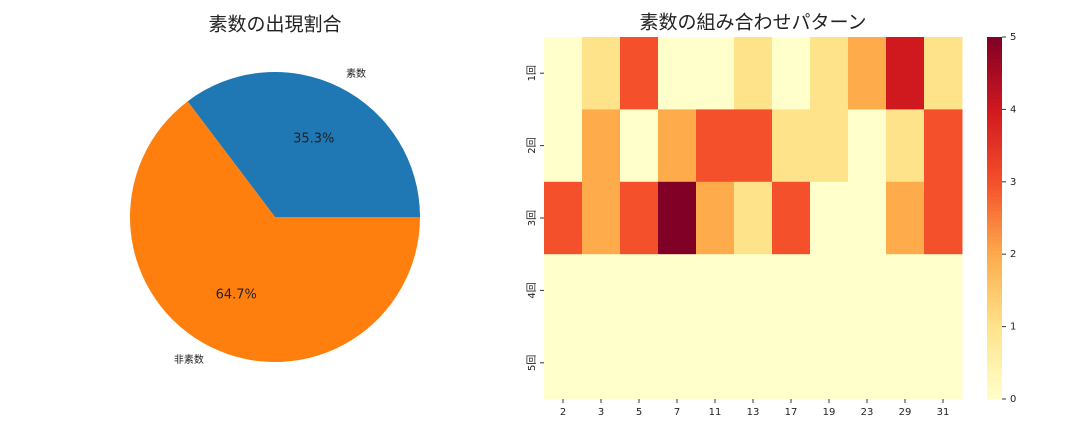  I want to click on x-tick-label: 17, so click(791, 412).